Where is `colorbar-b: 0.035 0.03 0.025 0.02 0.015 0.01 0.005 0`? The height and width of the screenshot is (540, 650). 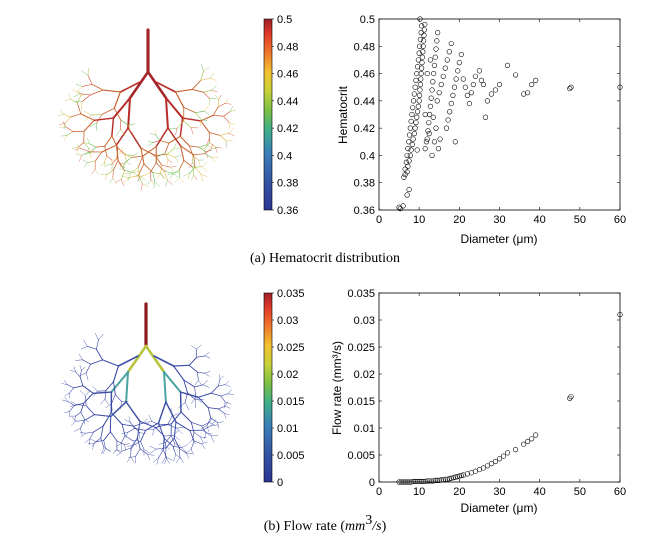
colorbar-b: 0.035 0.03 0.025 0.02 0.015 0.01 0.005 0 is located at coordinates (284, 388).